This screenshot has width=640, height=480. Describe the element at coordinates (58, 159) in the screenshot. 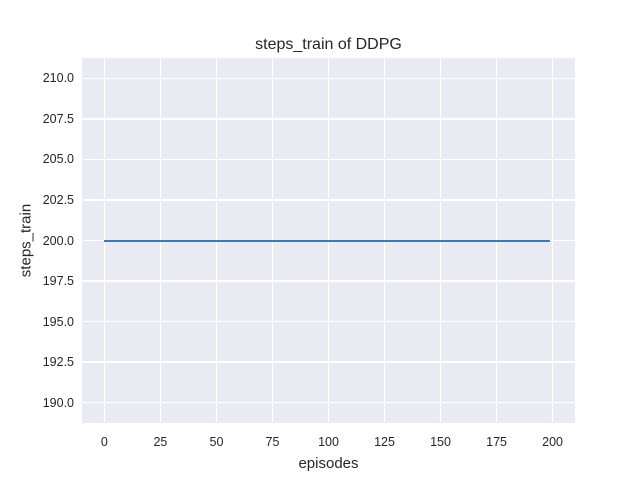

I see `y-tick-label: 205.0` at that location.